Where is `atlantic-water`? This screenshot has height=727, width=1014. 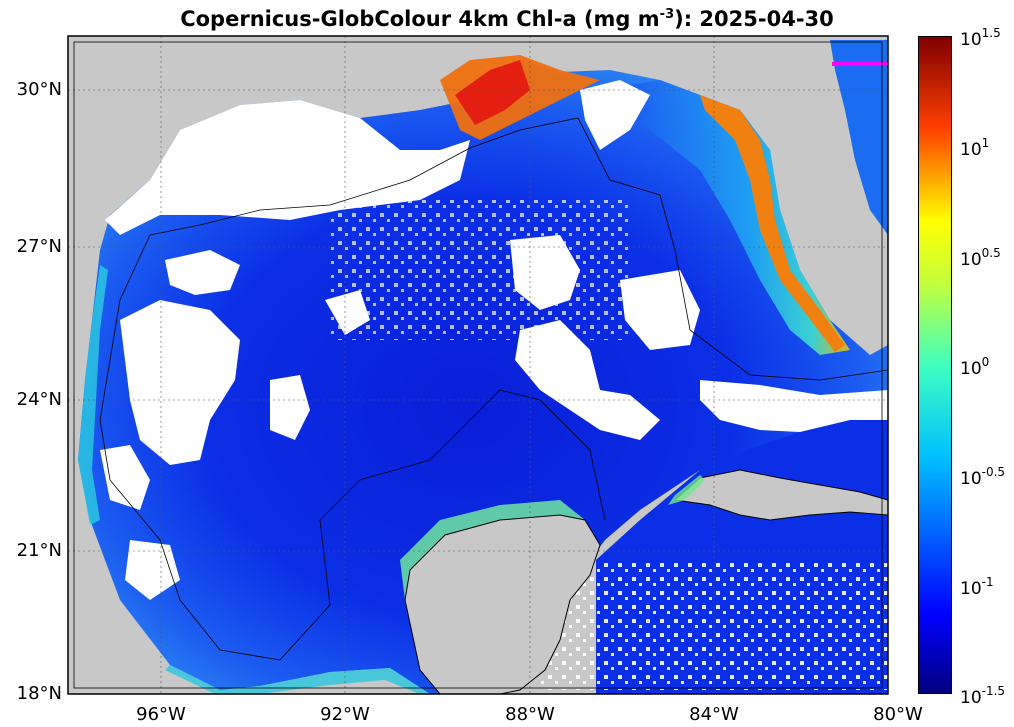
atlantic-water is located at coordinates (859, 137).